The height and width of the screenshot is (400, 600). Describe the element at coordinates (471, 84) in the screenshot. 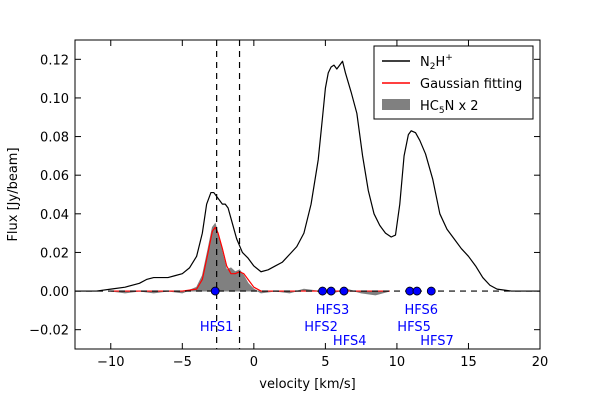

I see `legend-label-2: Gaussian fitting` at that location.